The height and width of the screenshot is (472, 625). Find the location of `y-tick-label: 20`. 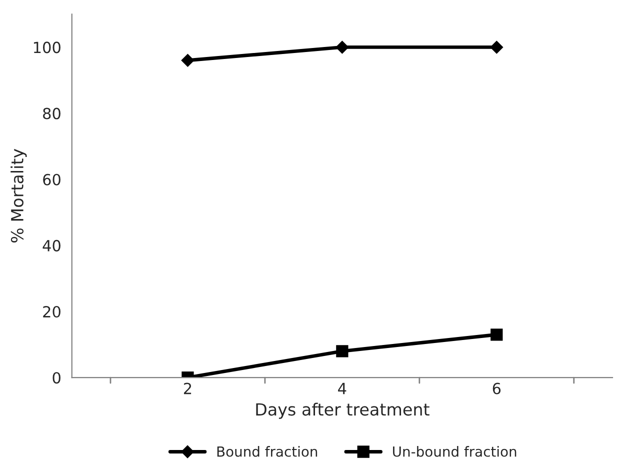

y-tick-label: 20 is located at coordinates (51, 312).